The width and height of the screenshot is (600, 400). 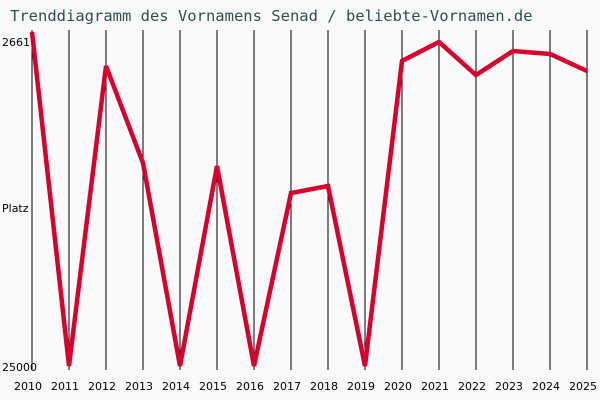 I want to click on x-tick-label: 2016, so click(x=250, y=386).